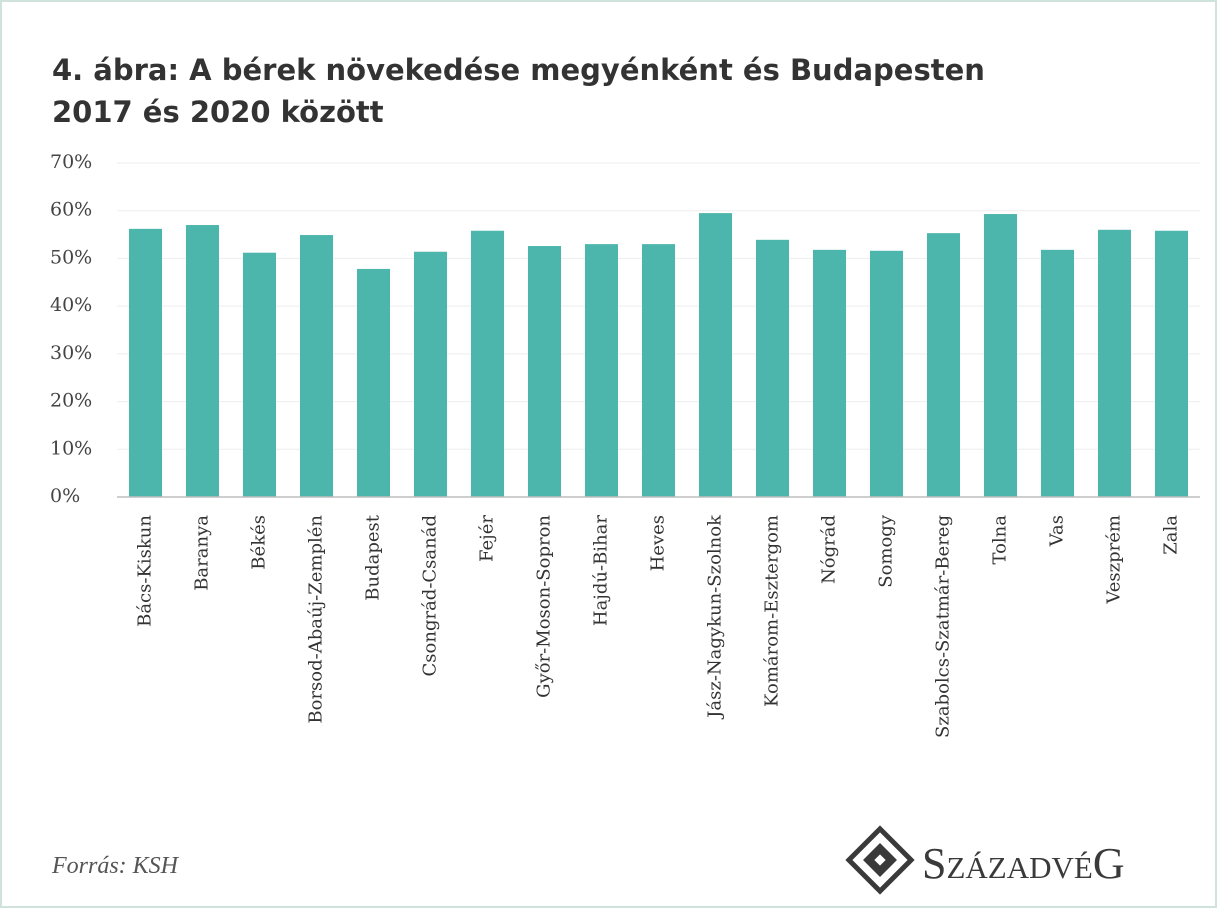 Image resolution: width=1217 pixels, height=908 pixels. Describe the element at coordinates (218, 112) in the screenshot. I see `chart-subtitle: 2017 és 2020 között` at that location.